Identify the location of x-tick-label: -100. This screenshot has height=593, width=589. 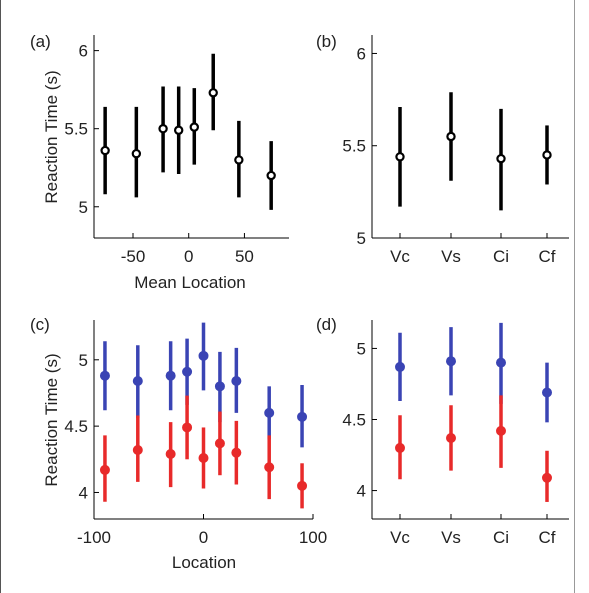
(94, 537).